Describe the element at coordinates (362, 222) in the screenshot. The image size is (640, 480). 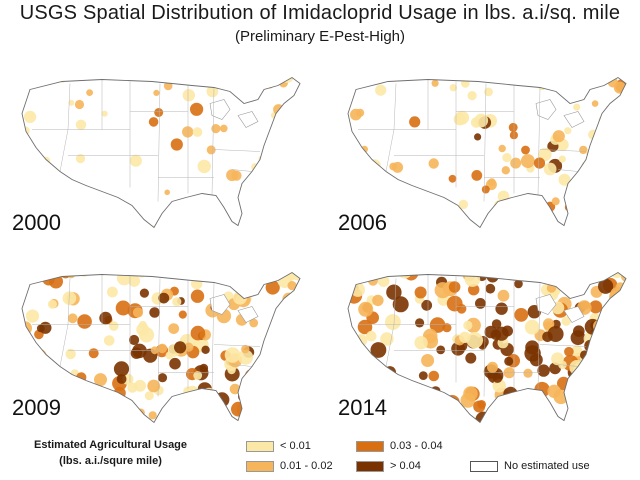
I see `year-label-2006: 2006` at that location.